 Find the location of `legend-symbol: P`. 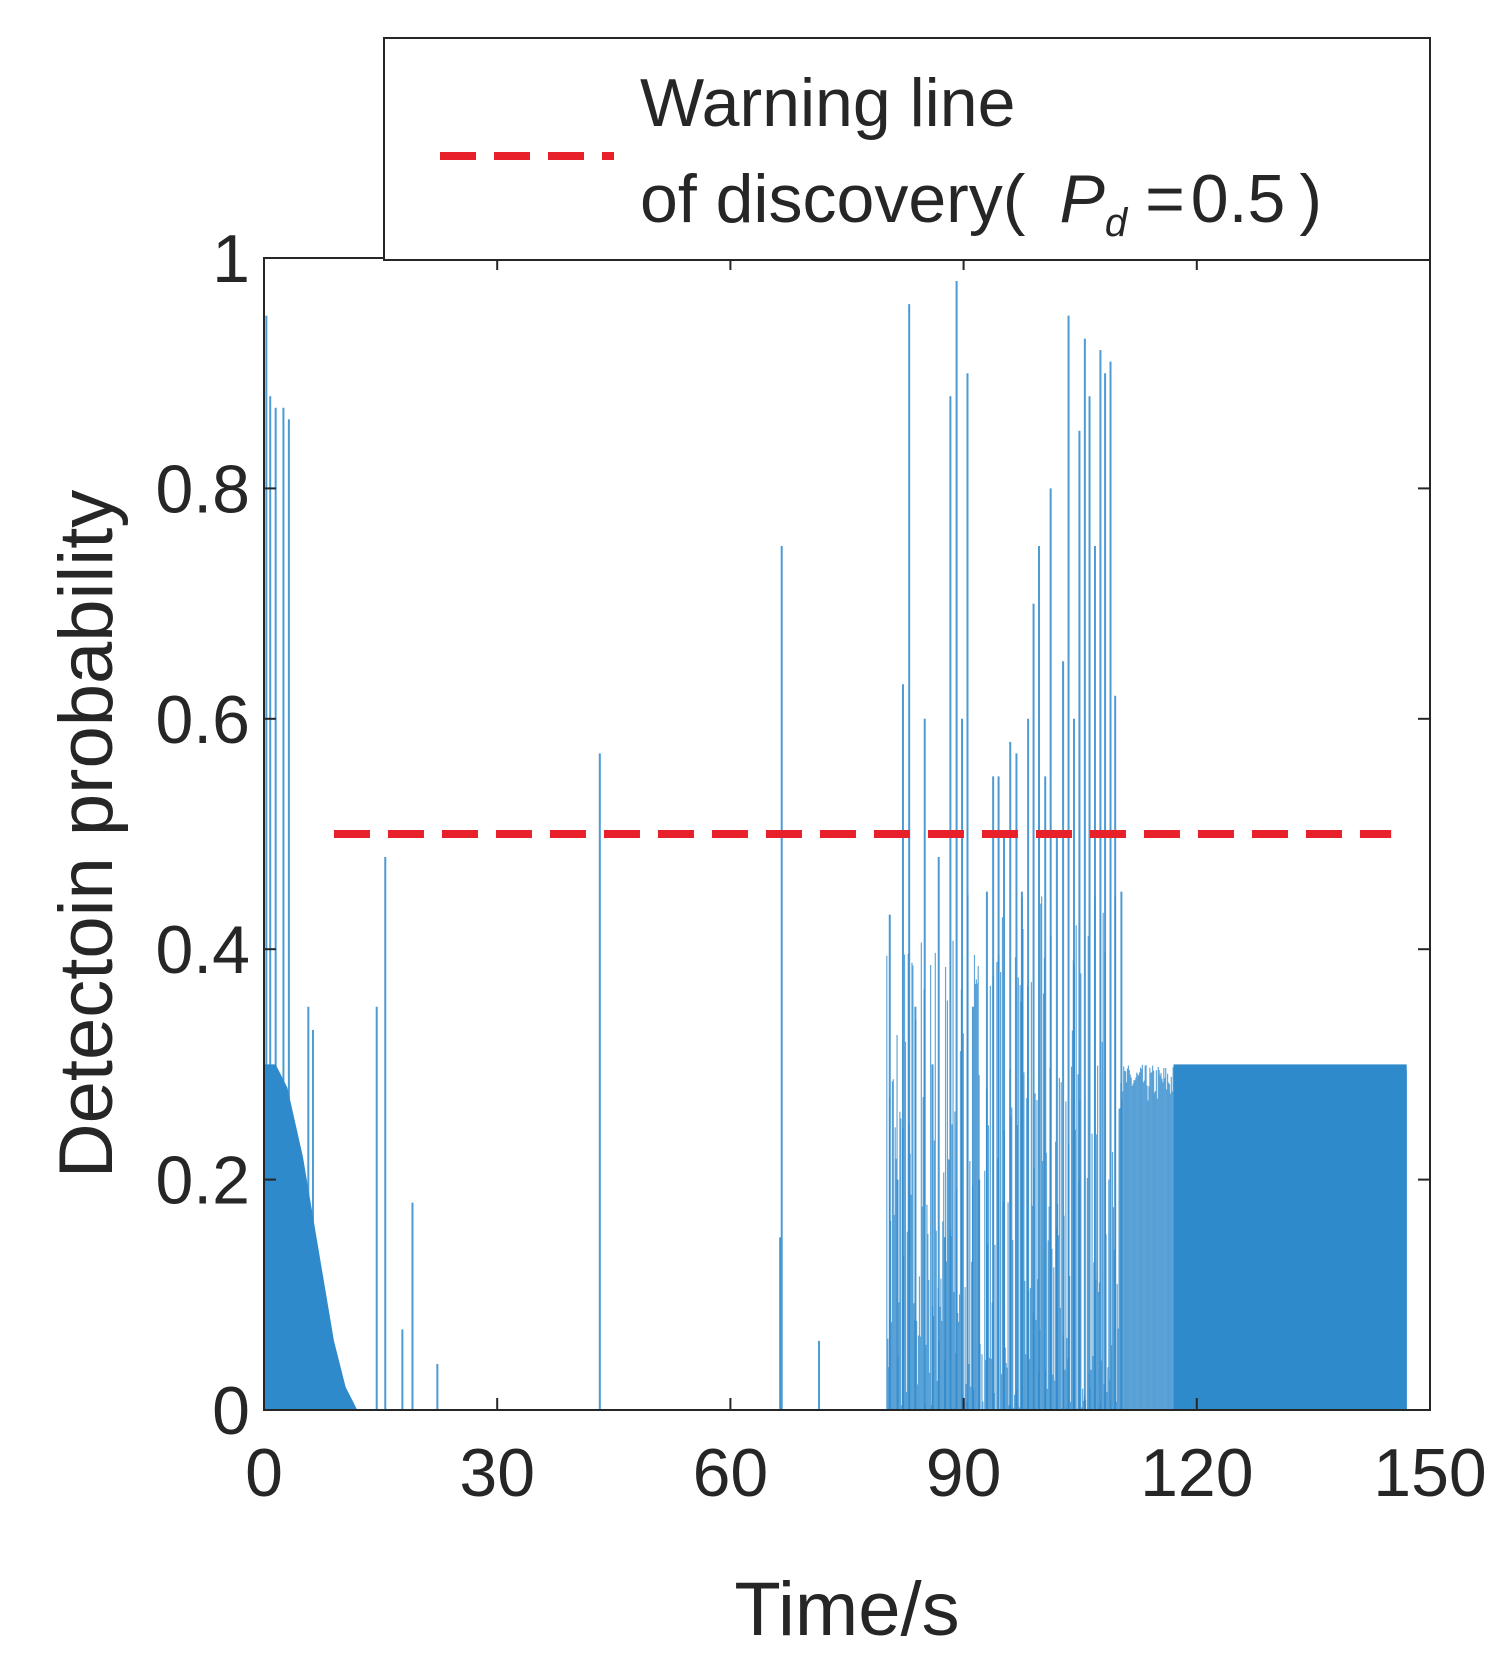

legend-symbol: P is located at coordinates (1081, 199).